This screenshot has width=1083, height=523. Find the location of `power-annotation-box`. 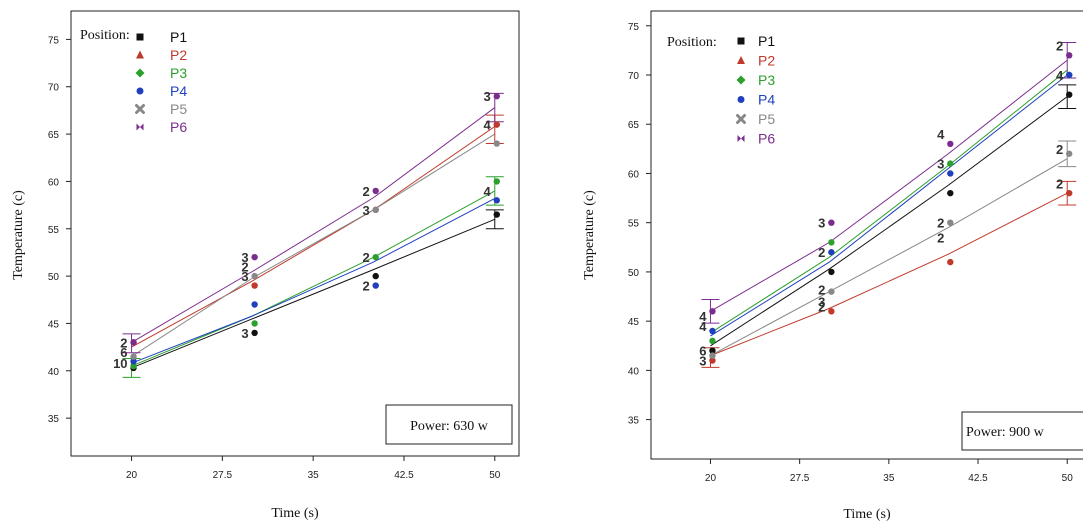

power-annotation-box is located at coordinates (449, 424).